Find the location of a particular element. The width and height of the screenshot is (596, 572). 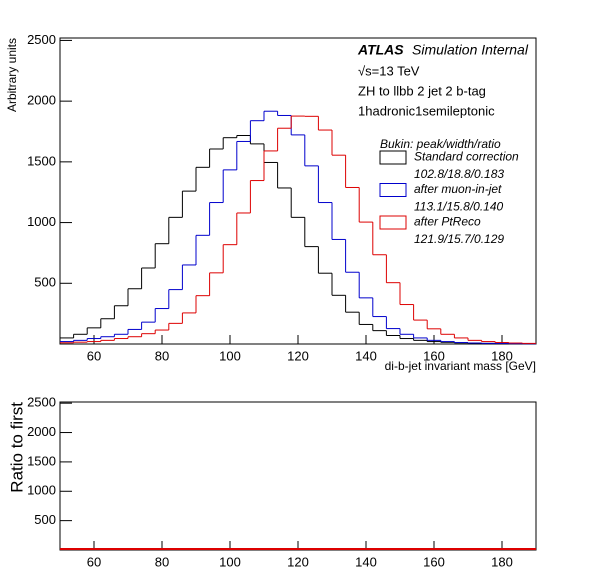

legend-fit: 113.1/15.8/0.140 is located at coordinates (459, 207).